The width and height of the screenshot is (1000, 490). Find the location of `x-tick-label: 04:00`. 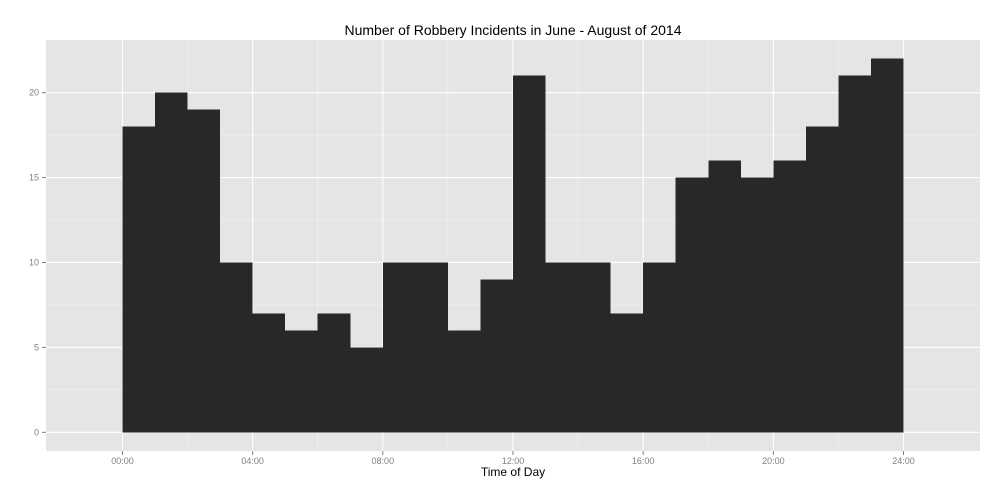

x-tick-label: 04:00 is located at coordinates (252, 461).